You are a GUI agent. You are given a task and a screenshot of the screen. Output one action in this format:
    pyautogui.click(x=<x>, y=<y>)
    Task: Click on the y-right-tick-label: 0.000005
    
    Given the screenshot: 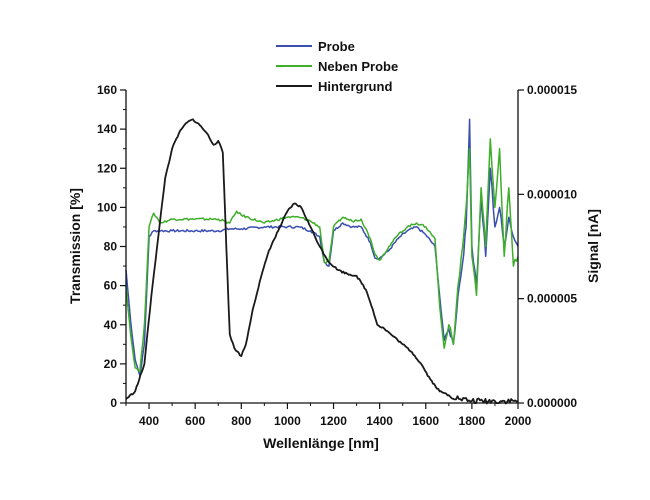 What is the action you would take?
    pyautogui.click(x=552, y=299)
    